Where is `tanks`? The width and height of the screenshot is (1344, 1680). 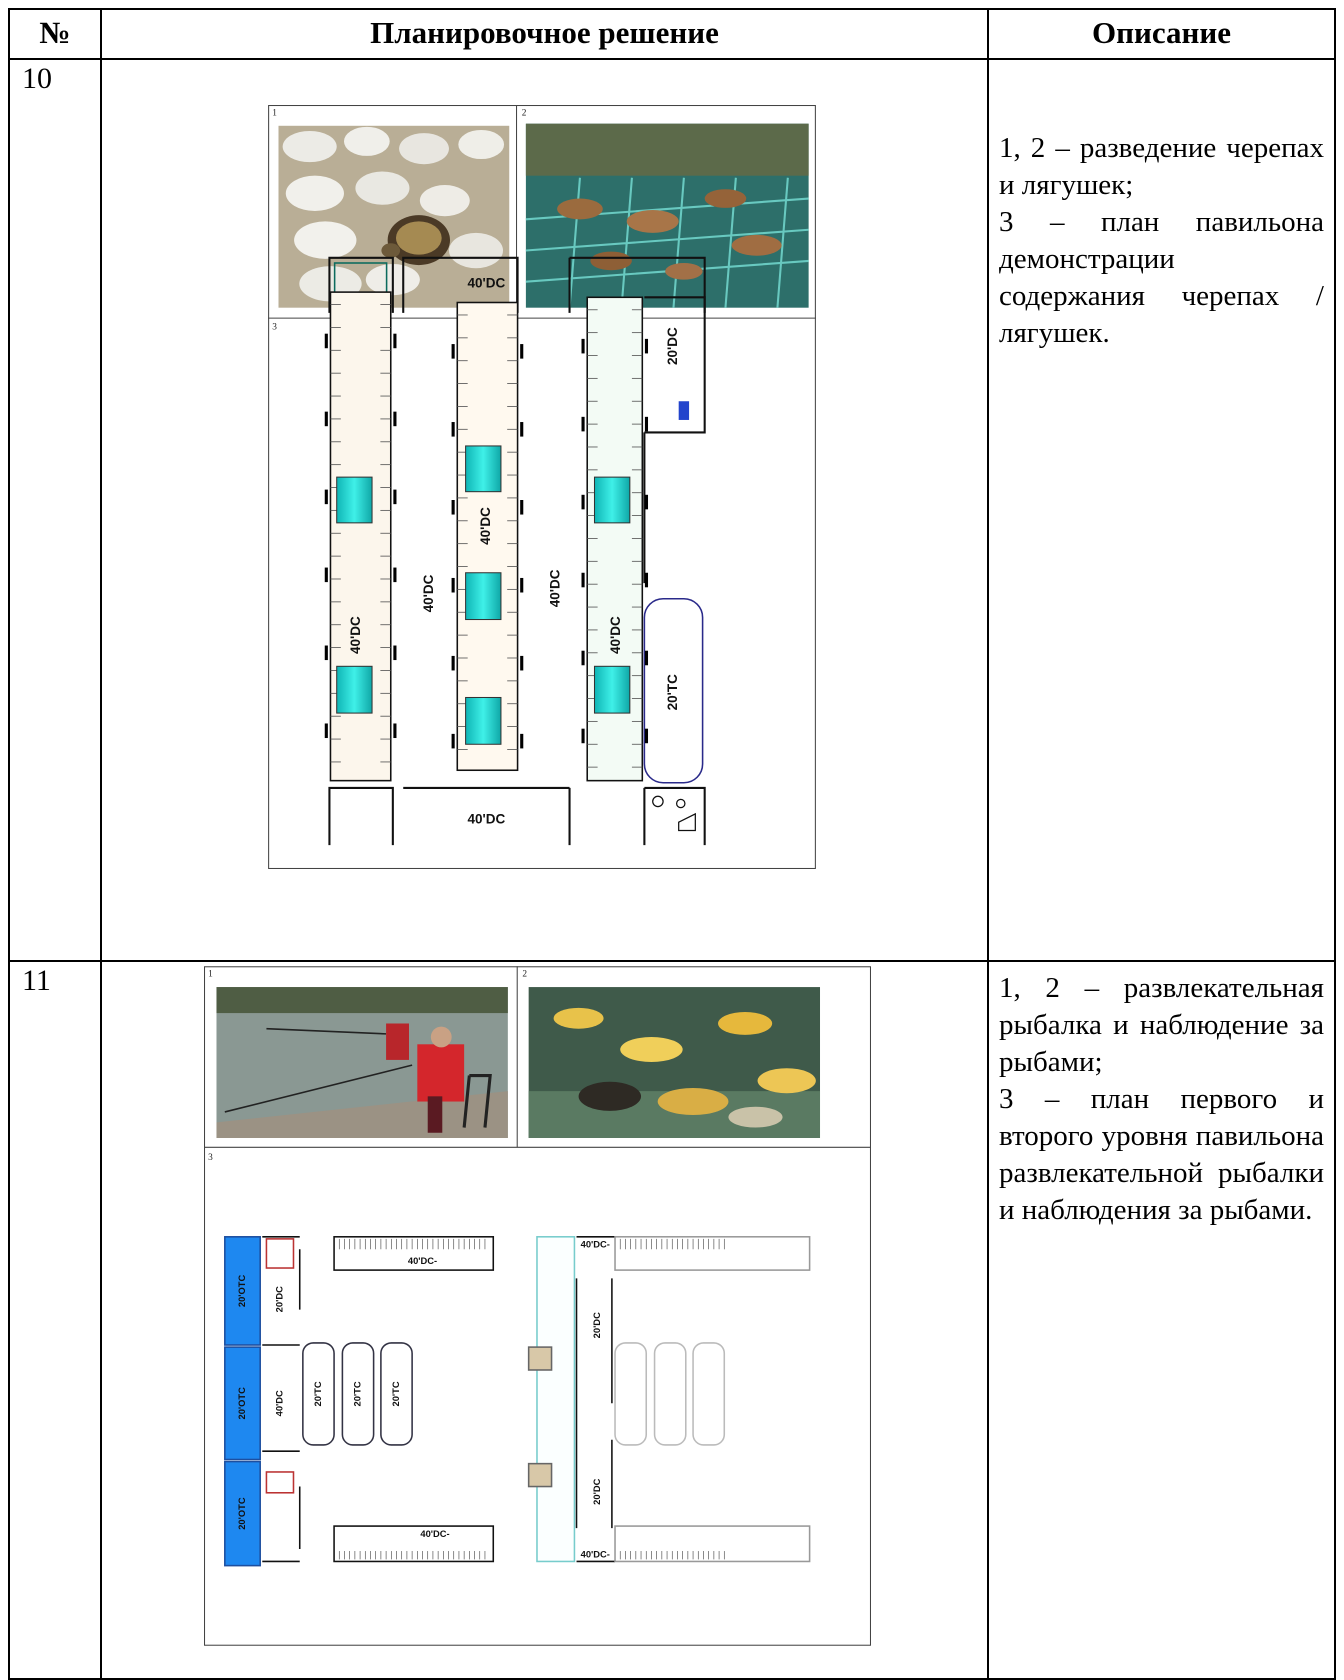
tanks is located at coordinates (483, 595).